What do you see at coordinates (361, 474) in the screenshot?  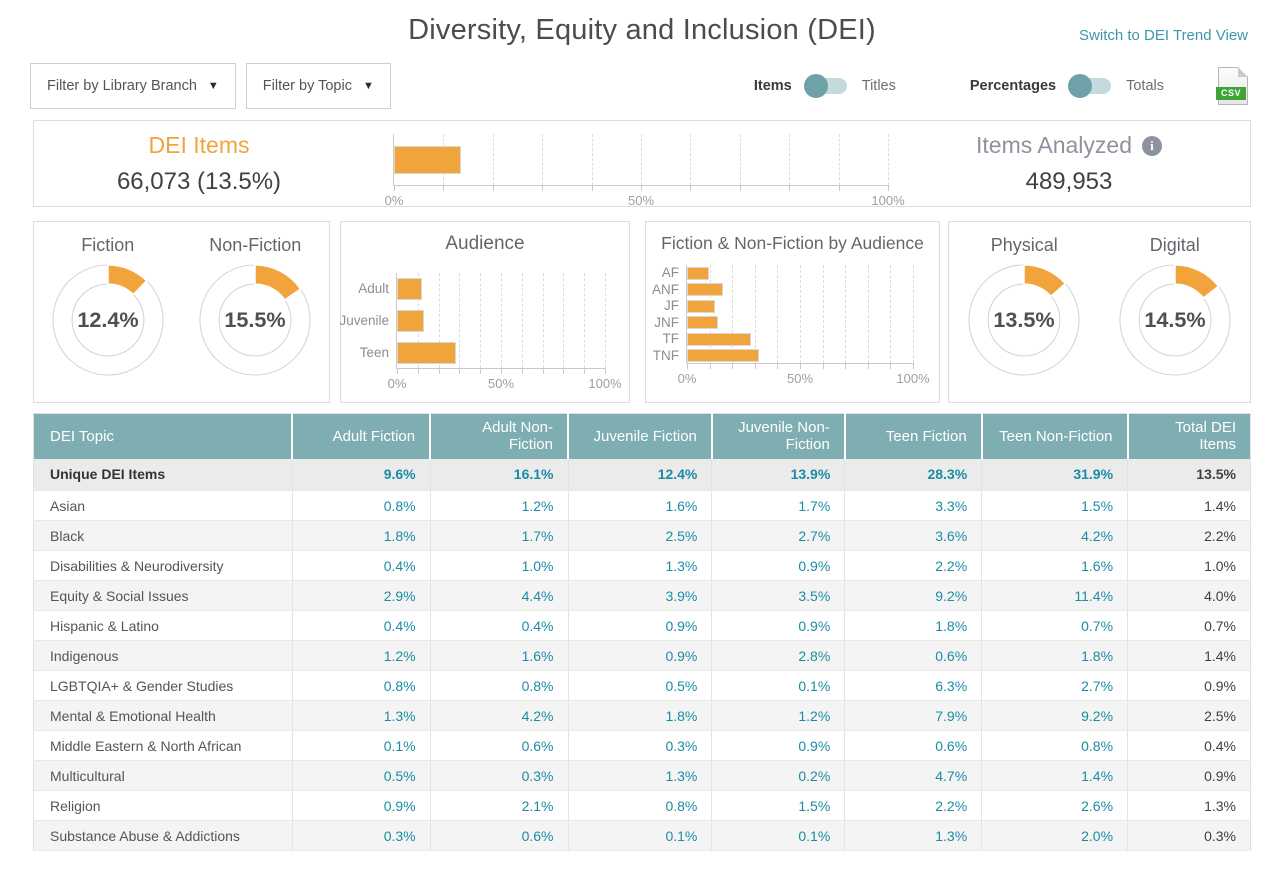 I see `value-cell: 9.6%` at bounding box center [361, 474].